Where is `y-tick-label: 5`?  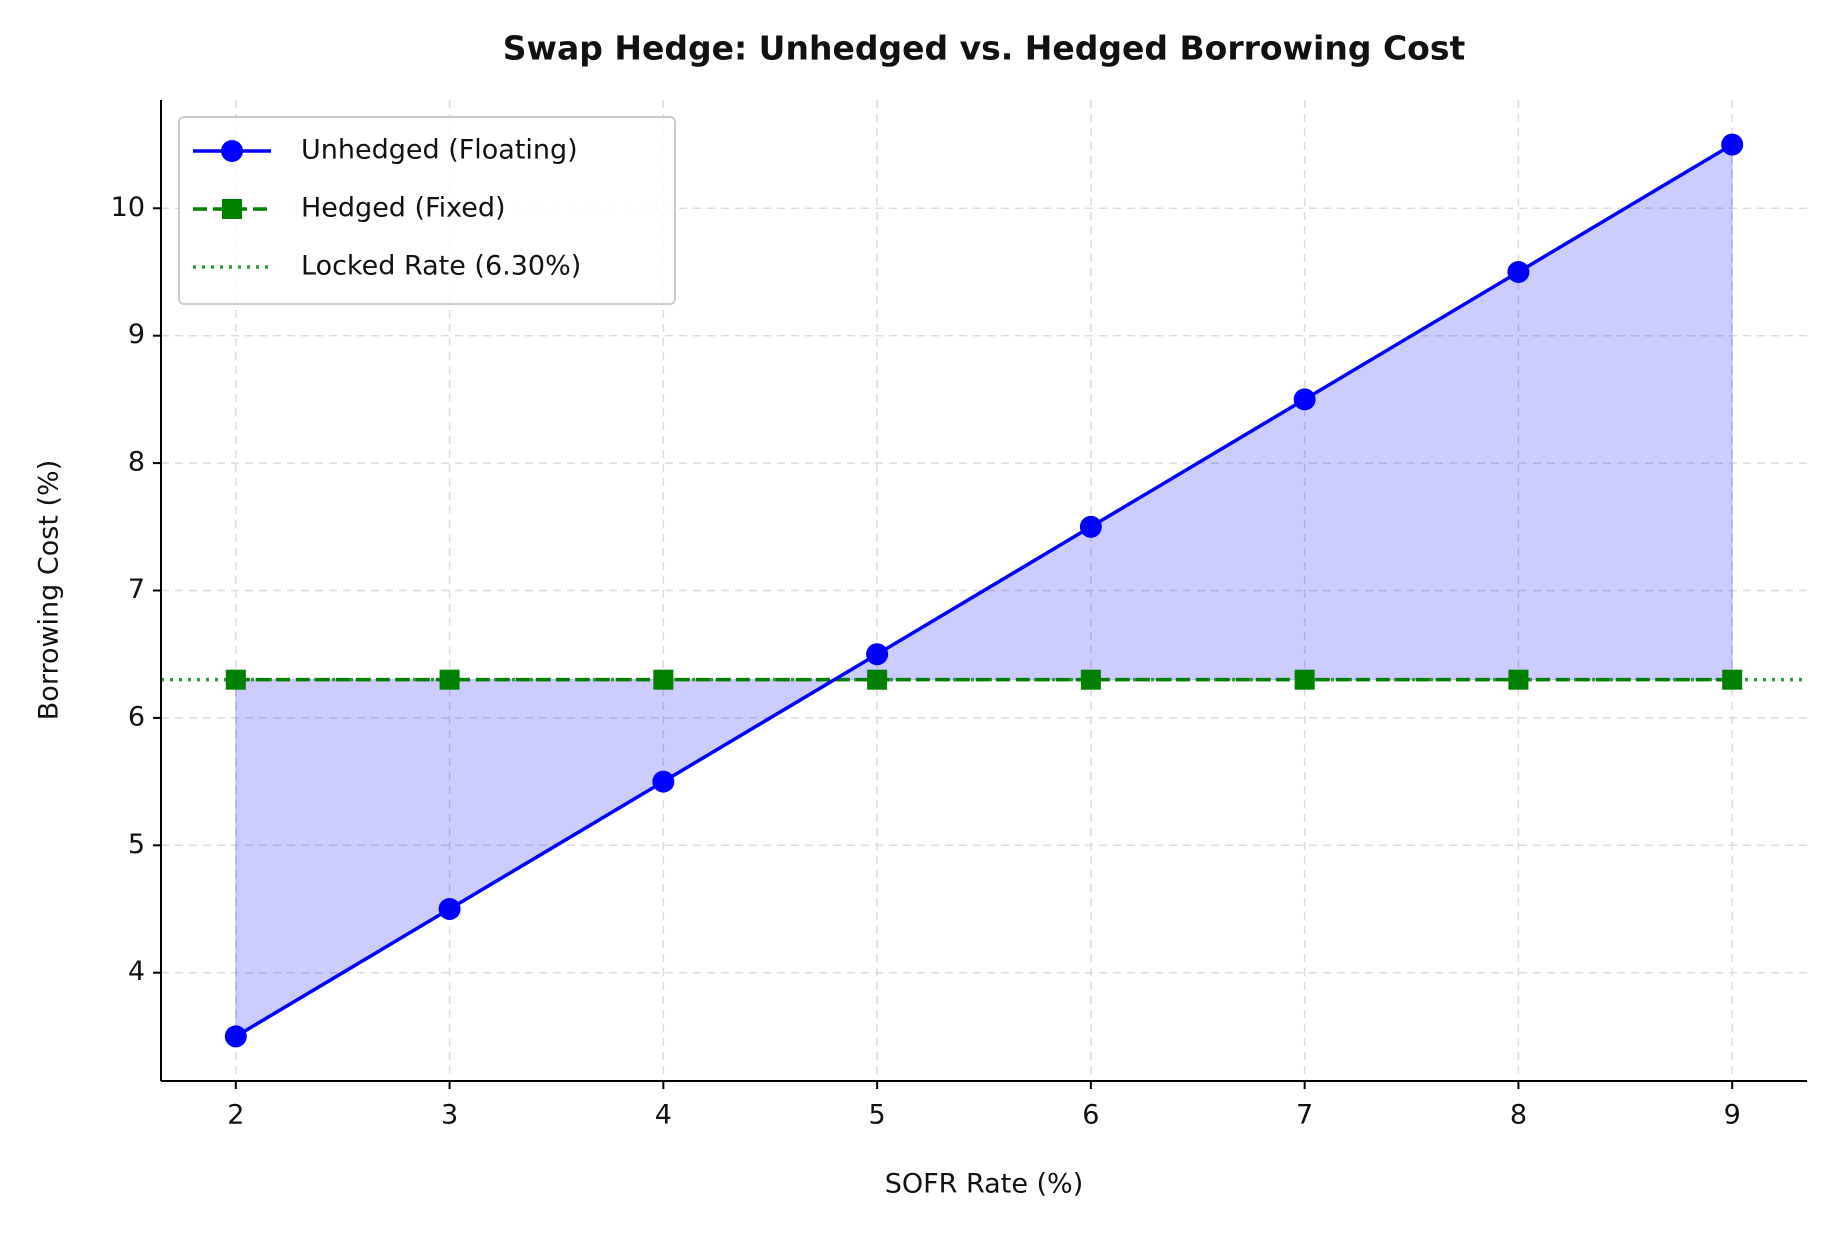 y-tick-label: 5 is located at coordinates (136, 844).